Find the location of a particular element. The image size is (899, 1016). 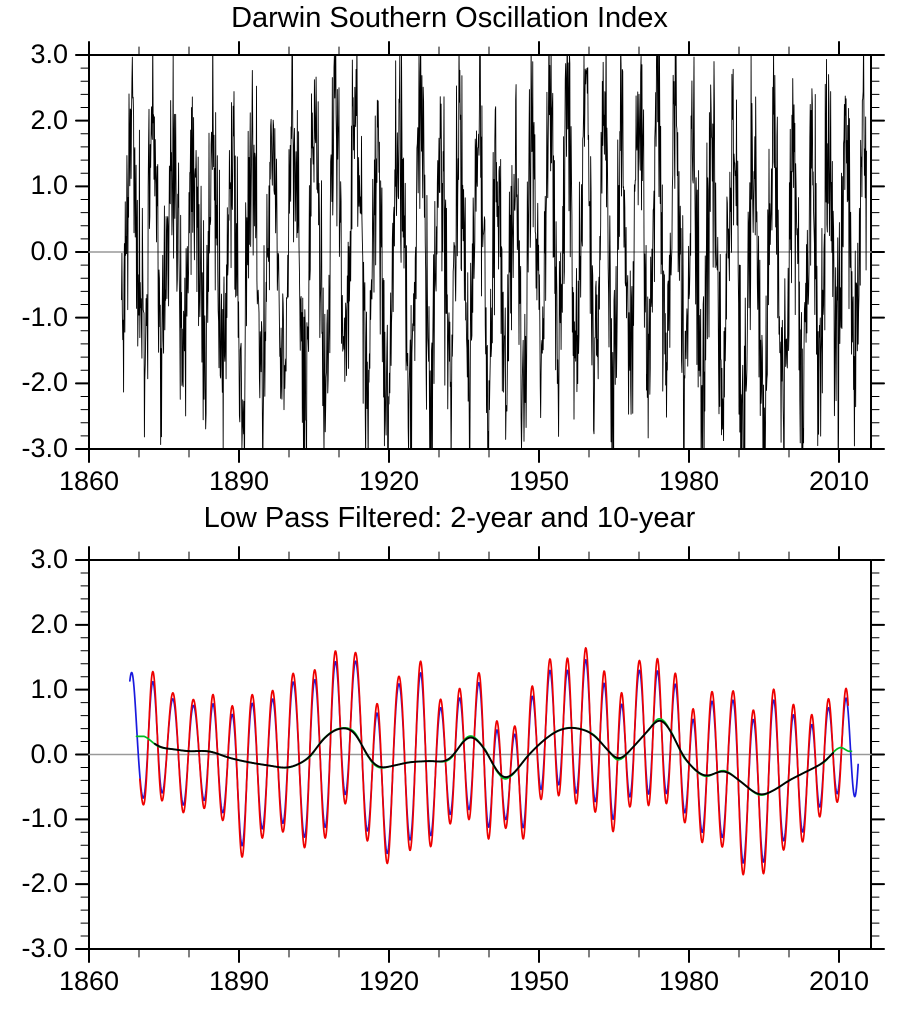

bottom-panel-title: Low Pass Filtered: 2-year and 10-year is located at coordinates (449, 518).